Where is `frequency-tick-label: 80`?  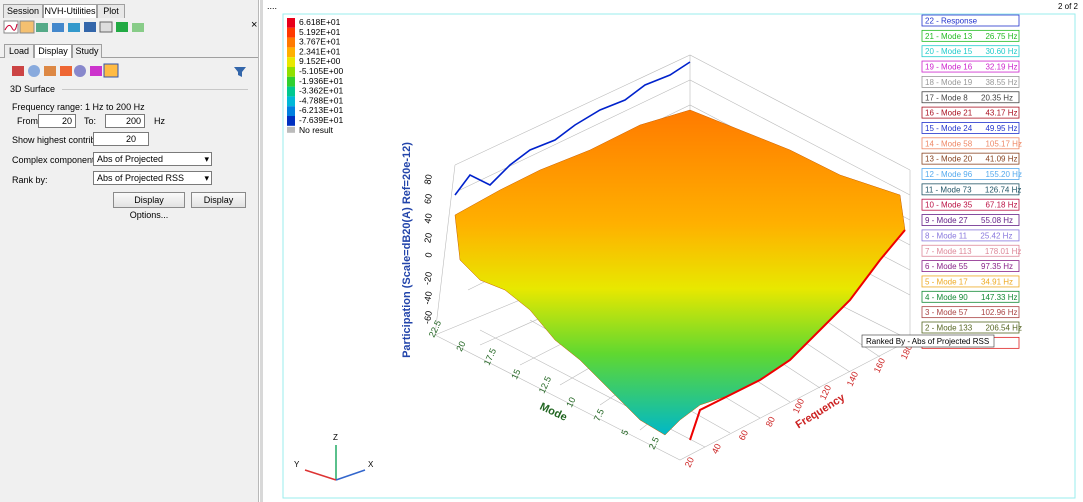 frequency-tick-label: 80 is located at coordinates (770, 421).